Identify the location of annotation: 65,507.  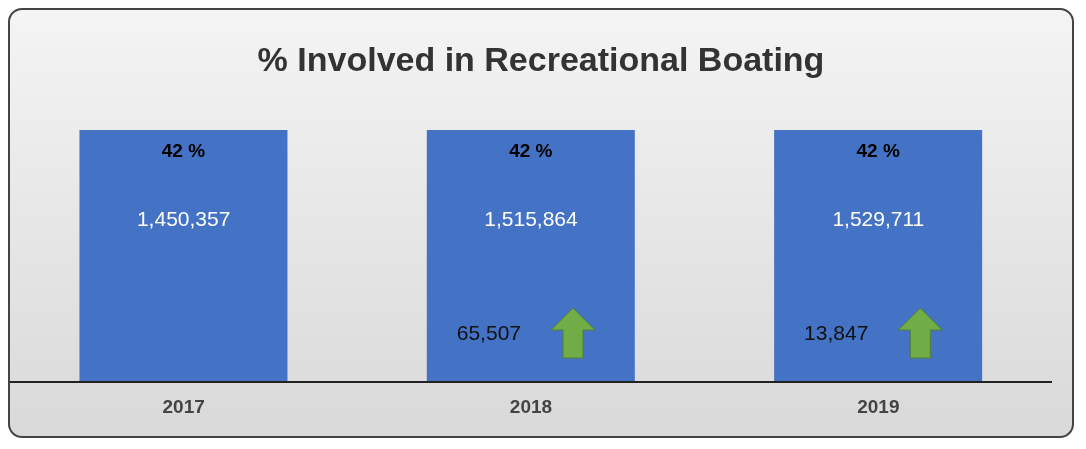
(488, 332).